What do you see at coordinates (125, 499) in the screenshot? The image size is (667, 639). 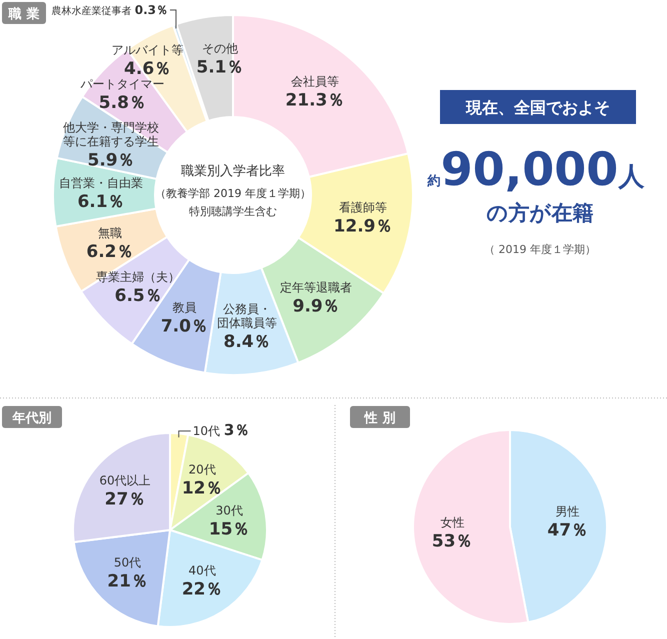 I see `data-label: 27％` at bounding box center [125, 499].